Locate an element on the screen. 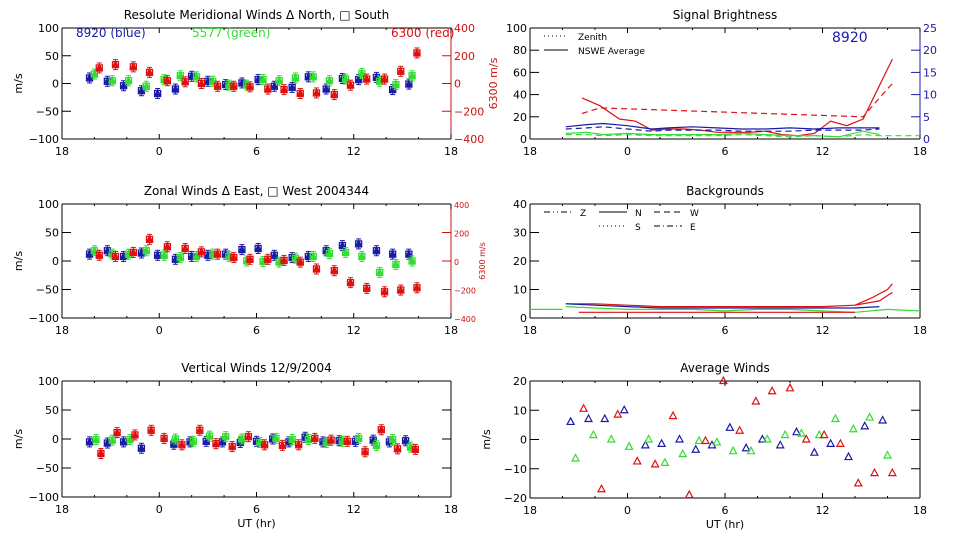 The width and height of the screenshot is (960, 540). y-tick-label: 50 is located at coordinates (52, 233).